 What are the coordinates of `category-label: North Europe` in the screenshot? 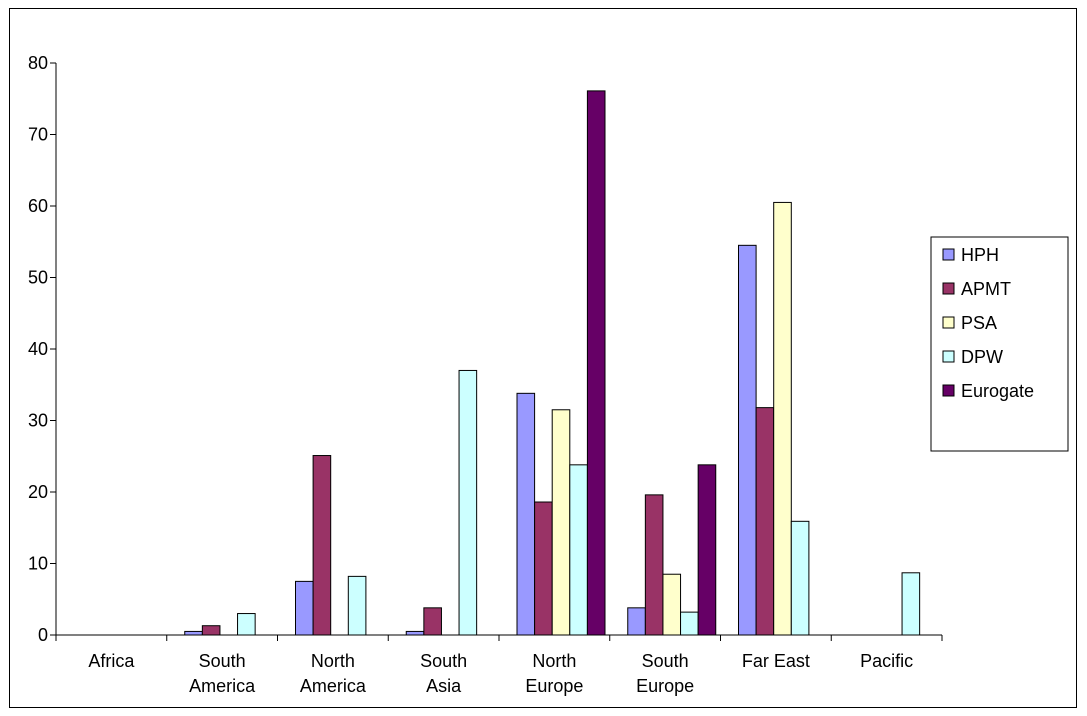 It's located at (554, 673).